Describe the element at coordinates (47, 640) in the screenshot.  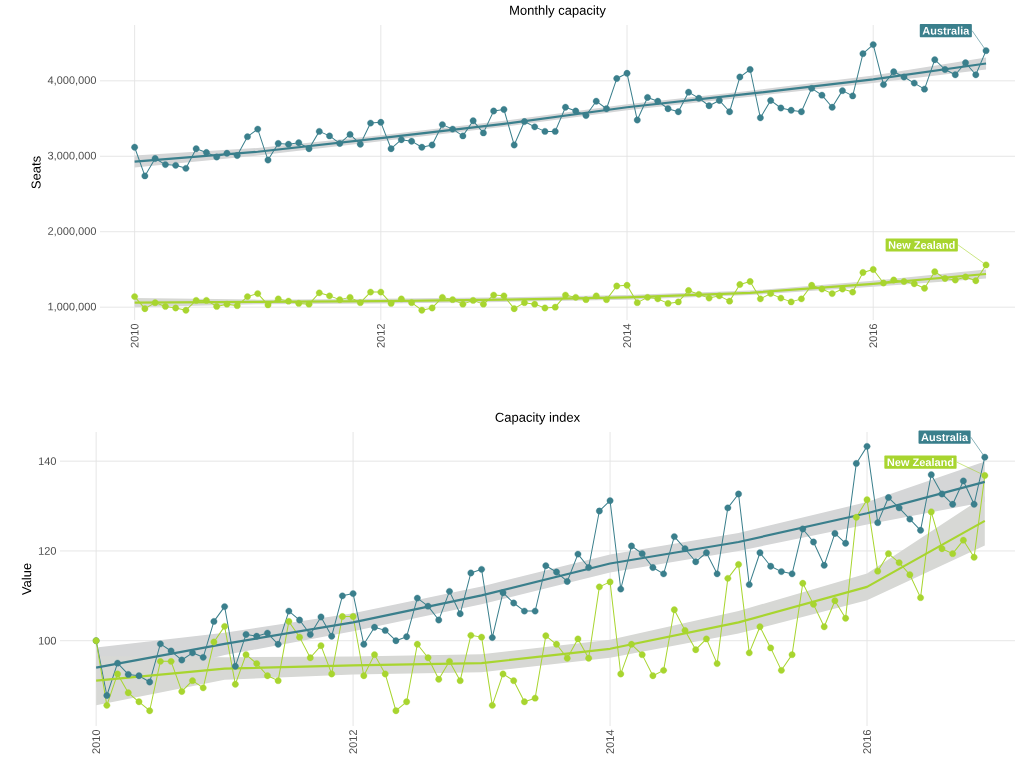
I see `y-tick-label: 100` at that location.